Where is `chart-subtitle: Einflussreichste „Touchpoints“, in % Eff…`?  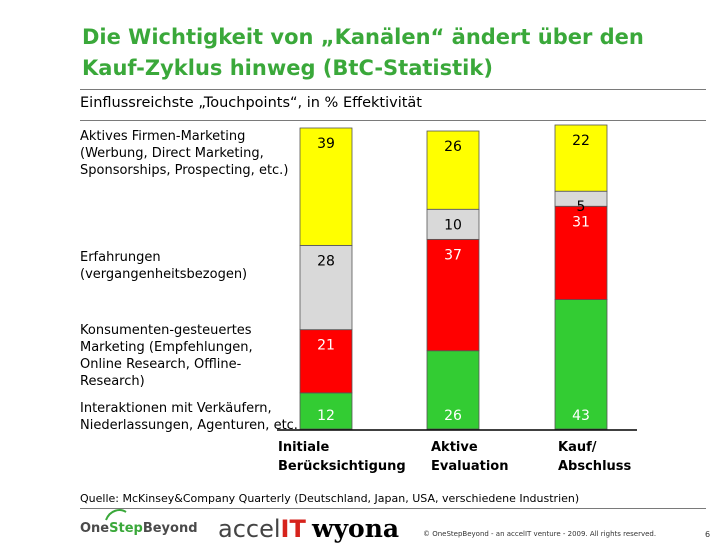 chart-subtitle: Einflussreichste „Touchpoints“, in % Eff… is located at coordinates (251, 103).